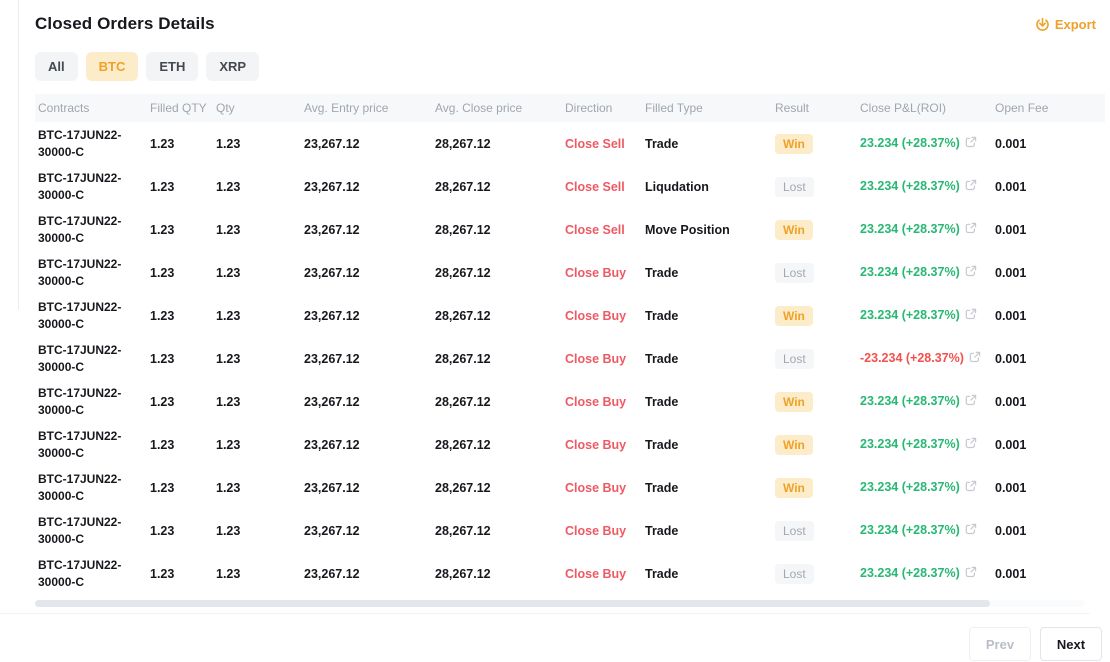  Describe the element at coordinates (366, 108) in the screenshot. I see `column-header: Avg. Entry price` at that location.